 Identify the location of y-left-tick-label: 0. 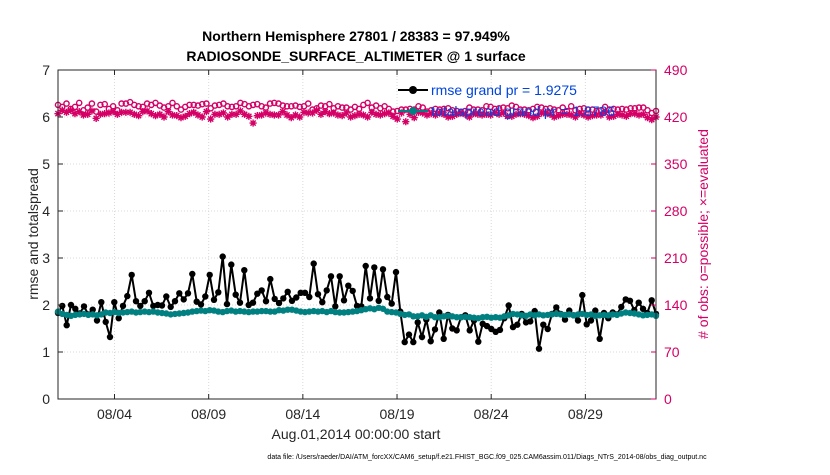
(46, 399).